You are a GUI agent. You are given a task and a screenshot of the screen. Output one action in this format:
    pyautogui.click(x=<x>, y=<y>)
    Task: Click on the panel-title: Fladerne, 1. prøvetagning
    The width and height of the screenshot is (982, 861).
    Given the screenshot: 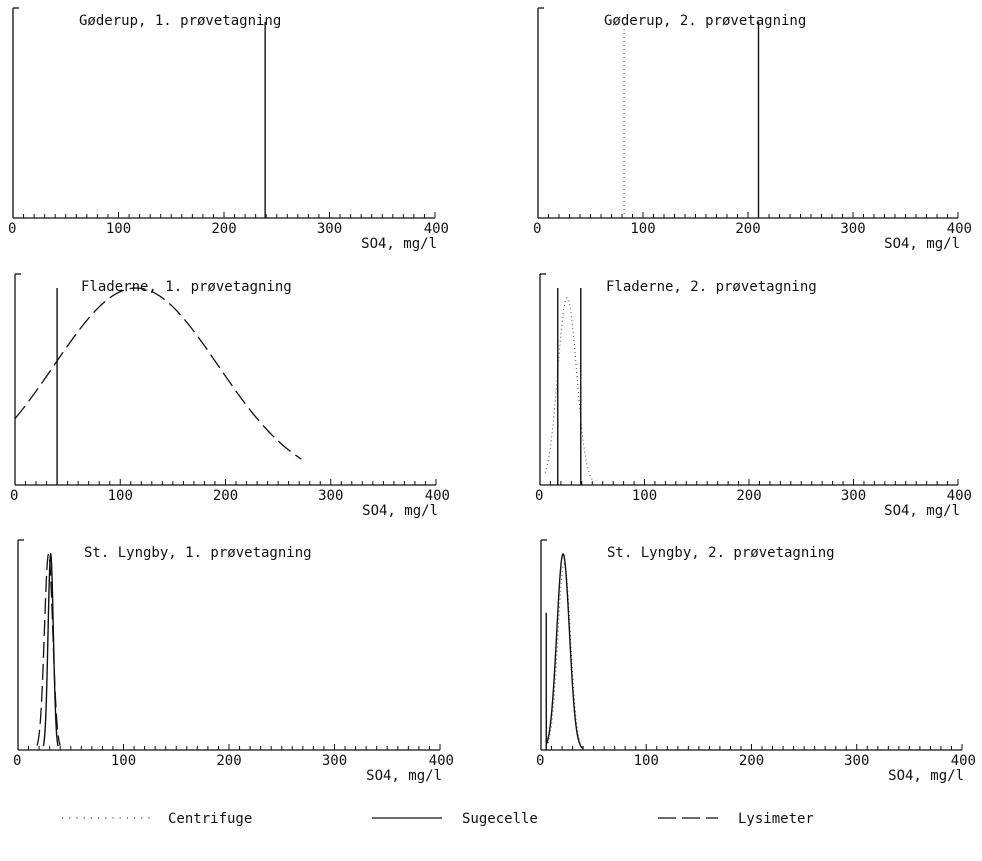 What is the action you would take?
    pyautogui.click(x=186, y=287)
    